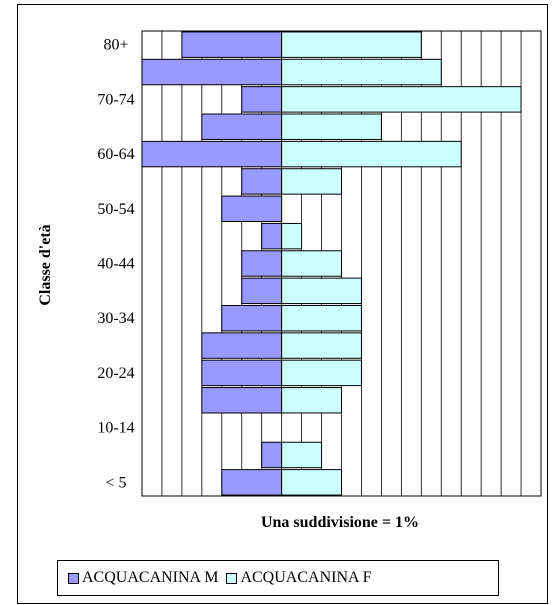 Image resolution: width=552 pixels, height=605 pixels. I want to click on legend-item-f: ACQUACANINA F, so click(299, 578).